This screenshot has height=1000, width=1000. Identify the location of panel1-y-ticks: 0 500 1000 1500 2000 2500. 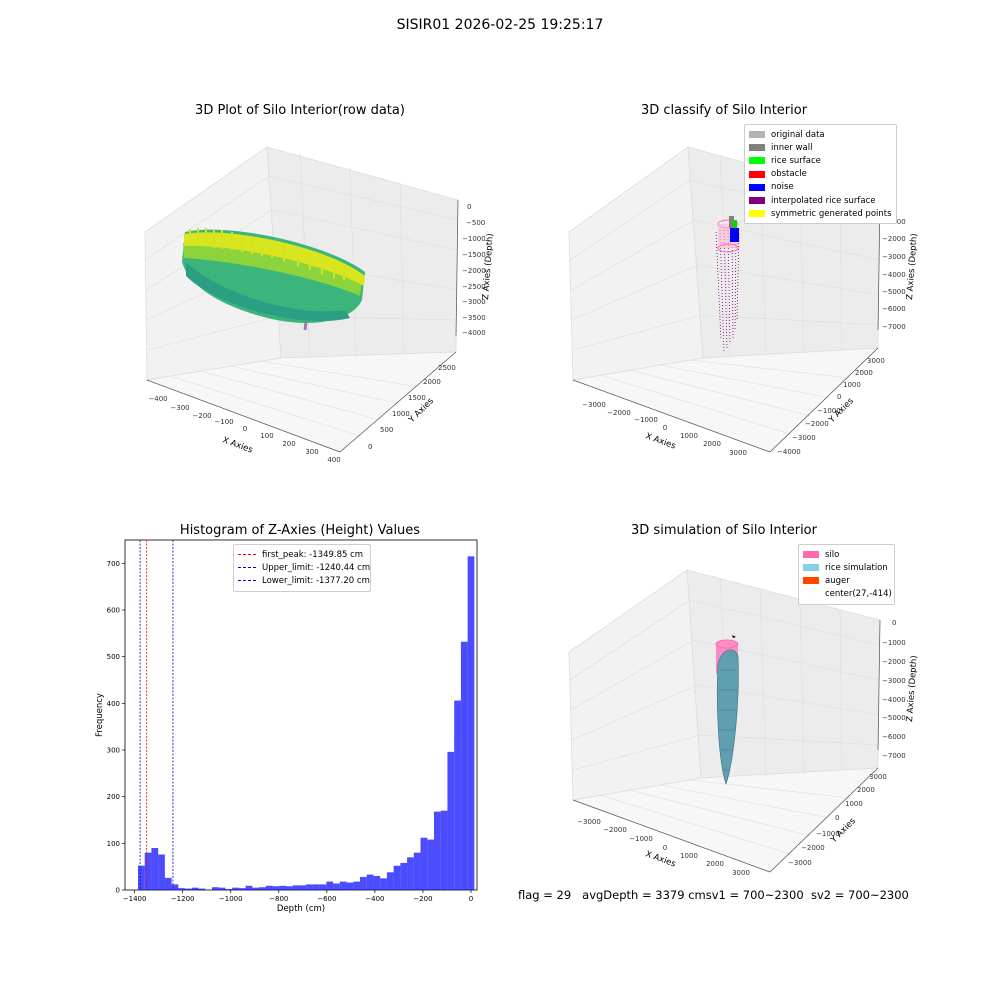
(412, 407).